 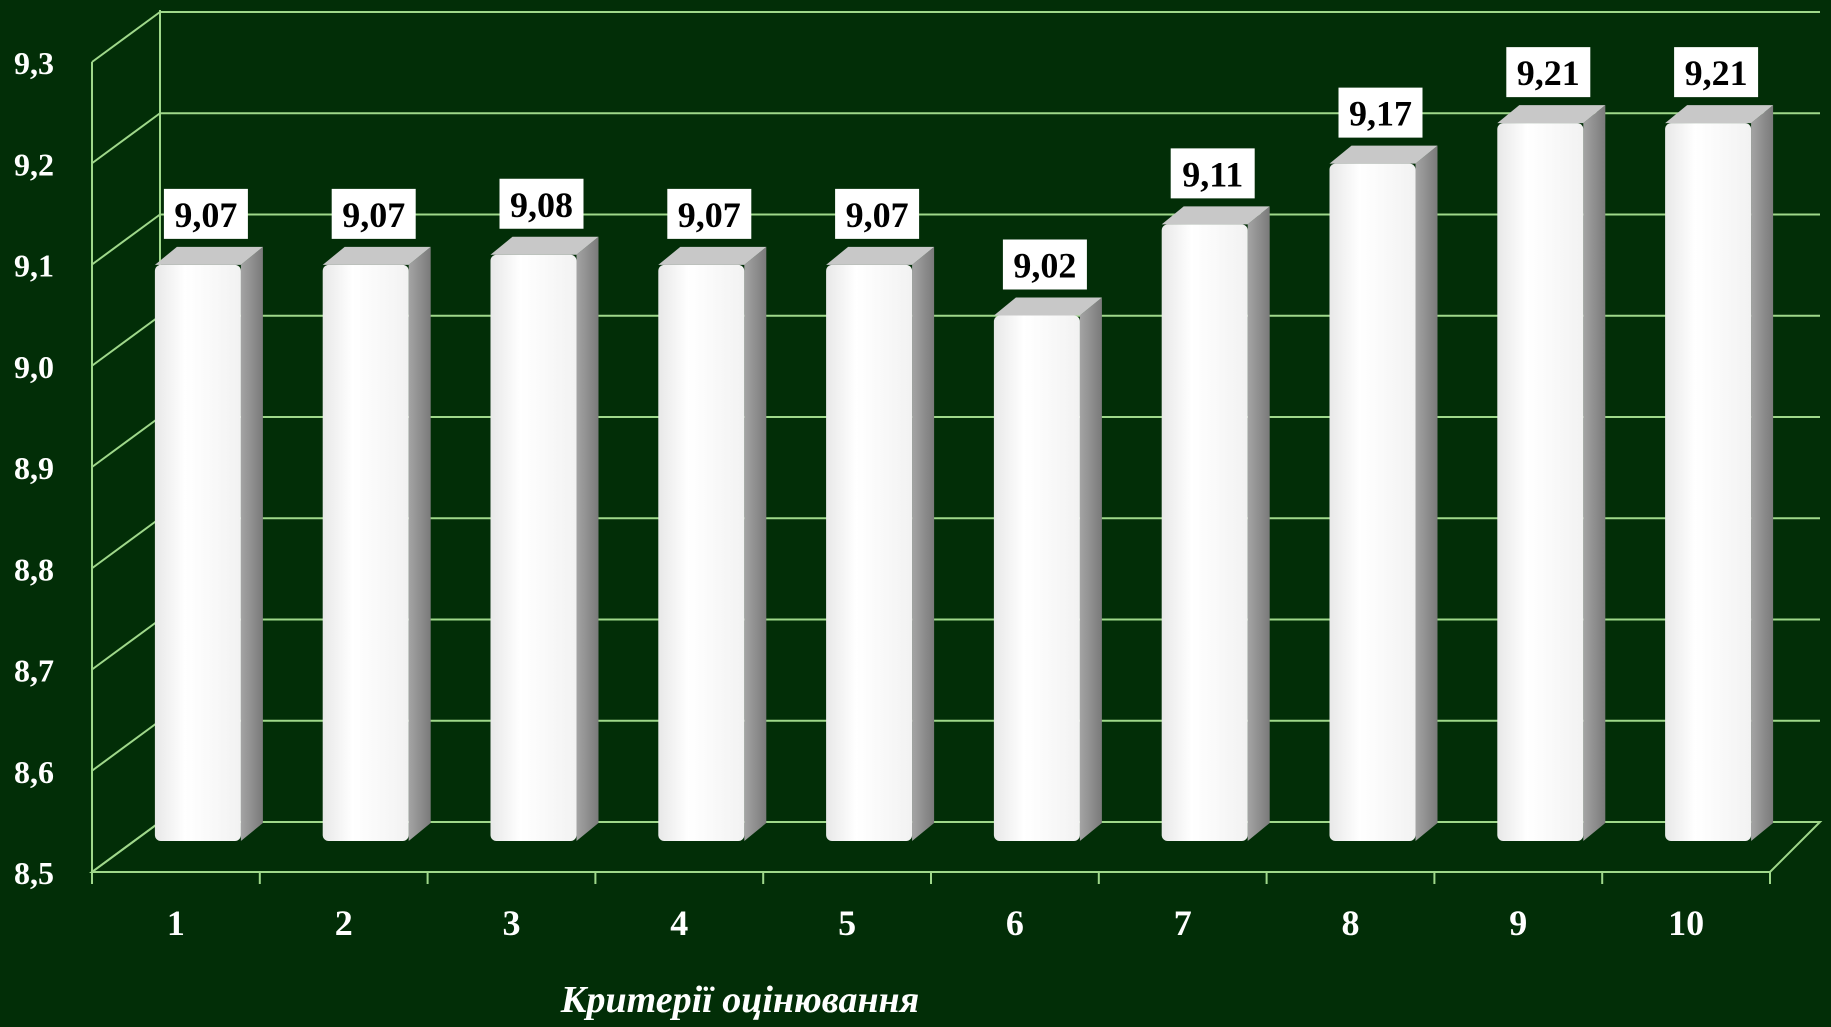 I want to click on x-tick-label: 10, so click(x=1686, y=923).